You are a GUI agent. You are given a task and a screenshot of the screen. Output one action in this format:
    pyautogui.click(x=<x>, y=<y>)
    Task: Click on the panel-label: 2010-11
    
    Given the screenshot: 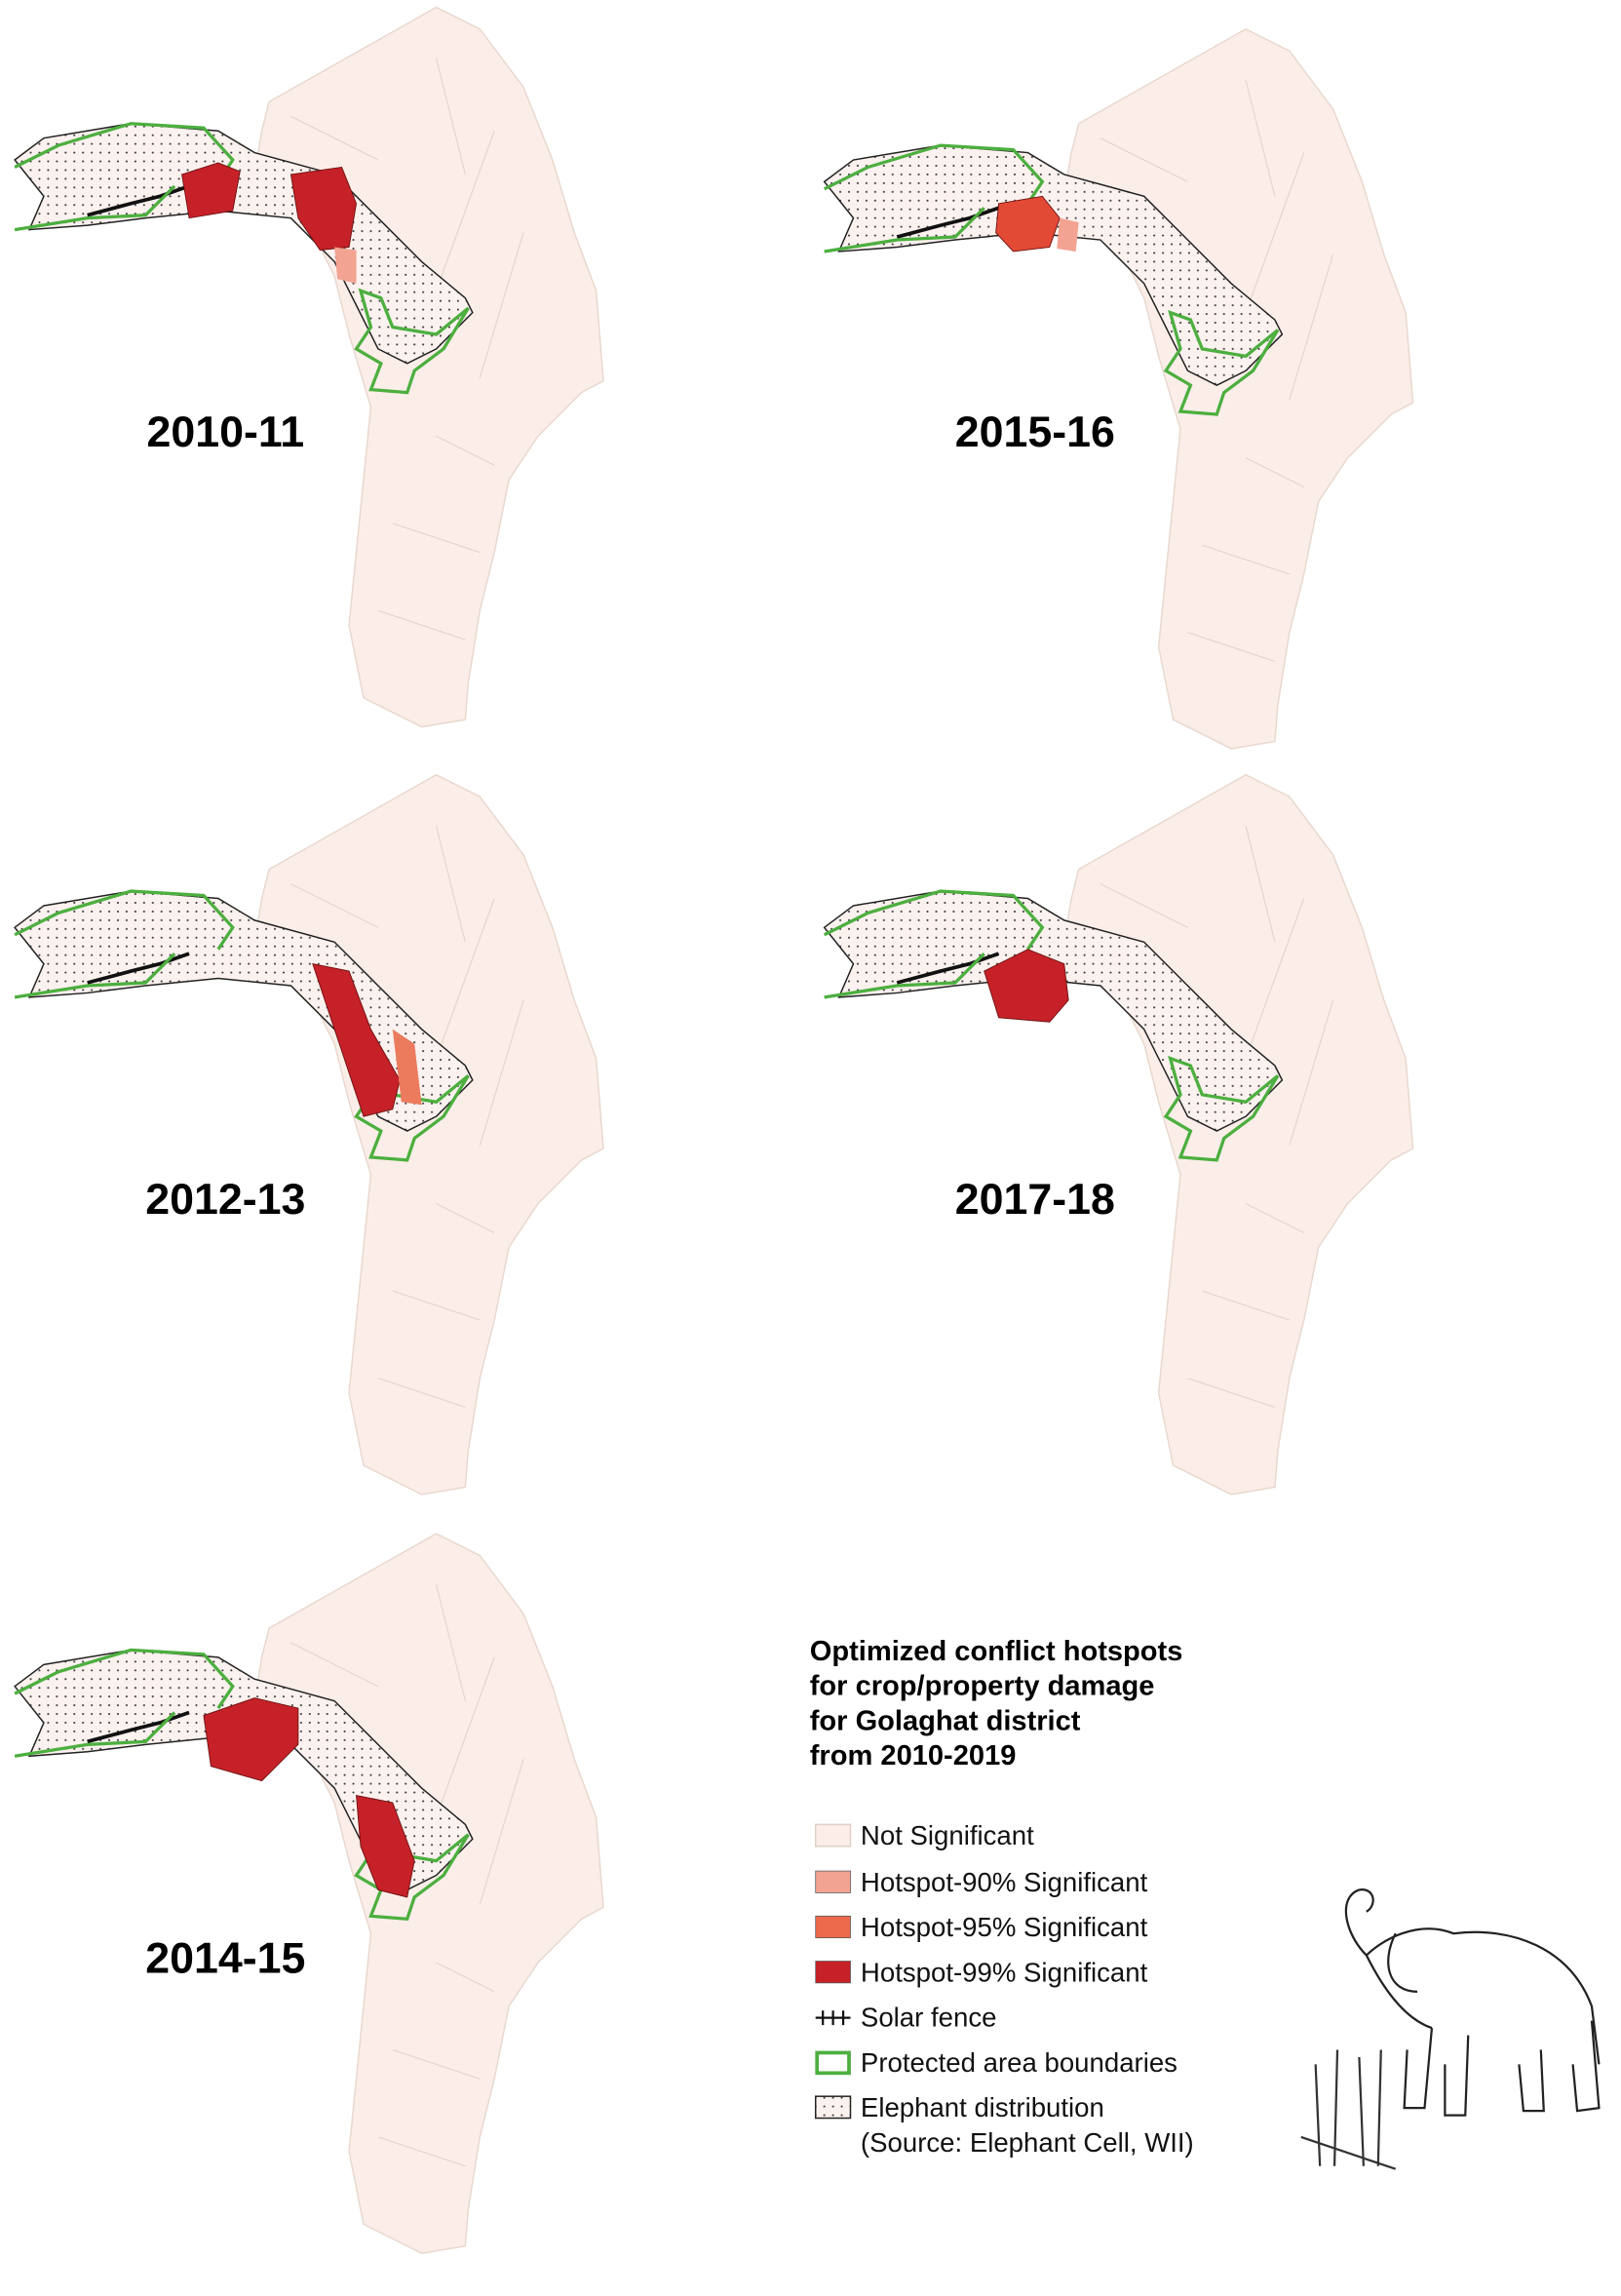 What is the action you would take?
    pyautogui.click(x=225, y=432)
    